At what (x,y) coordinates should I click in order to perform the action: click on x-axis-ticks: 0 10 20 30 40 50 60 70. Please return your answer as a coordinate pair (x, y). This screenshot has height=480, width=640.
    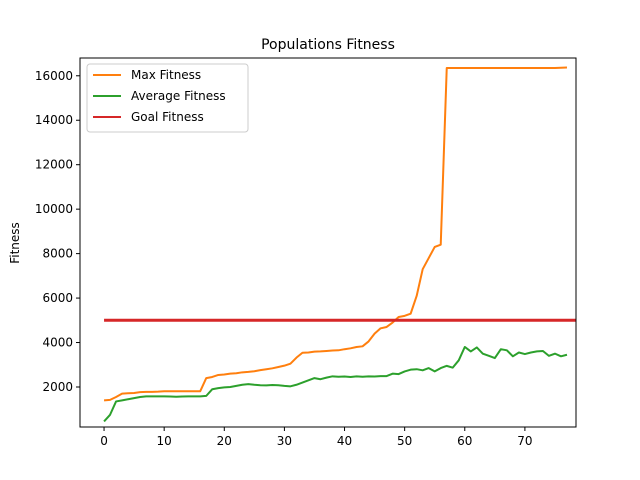
    Looking at the image, I should click on (316, 437).